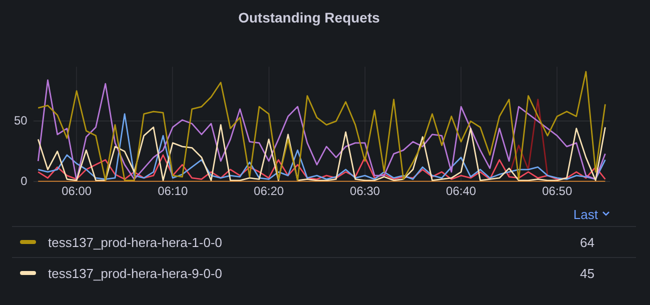 The height and width of the screenshot is (305, 650). I want to click on legend-title: Last, so click(585, 214).